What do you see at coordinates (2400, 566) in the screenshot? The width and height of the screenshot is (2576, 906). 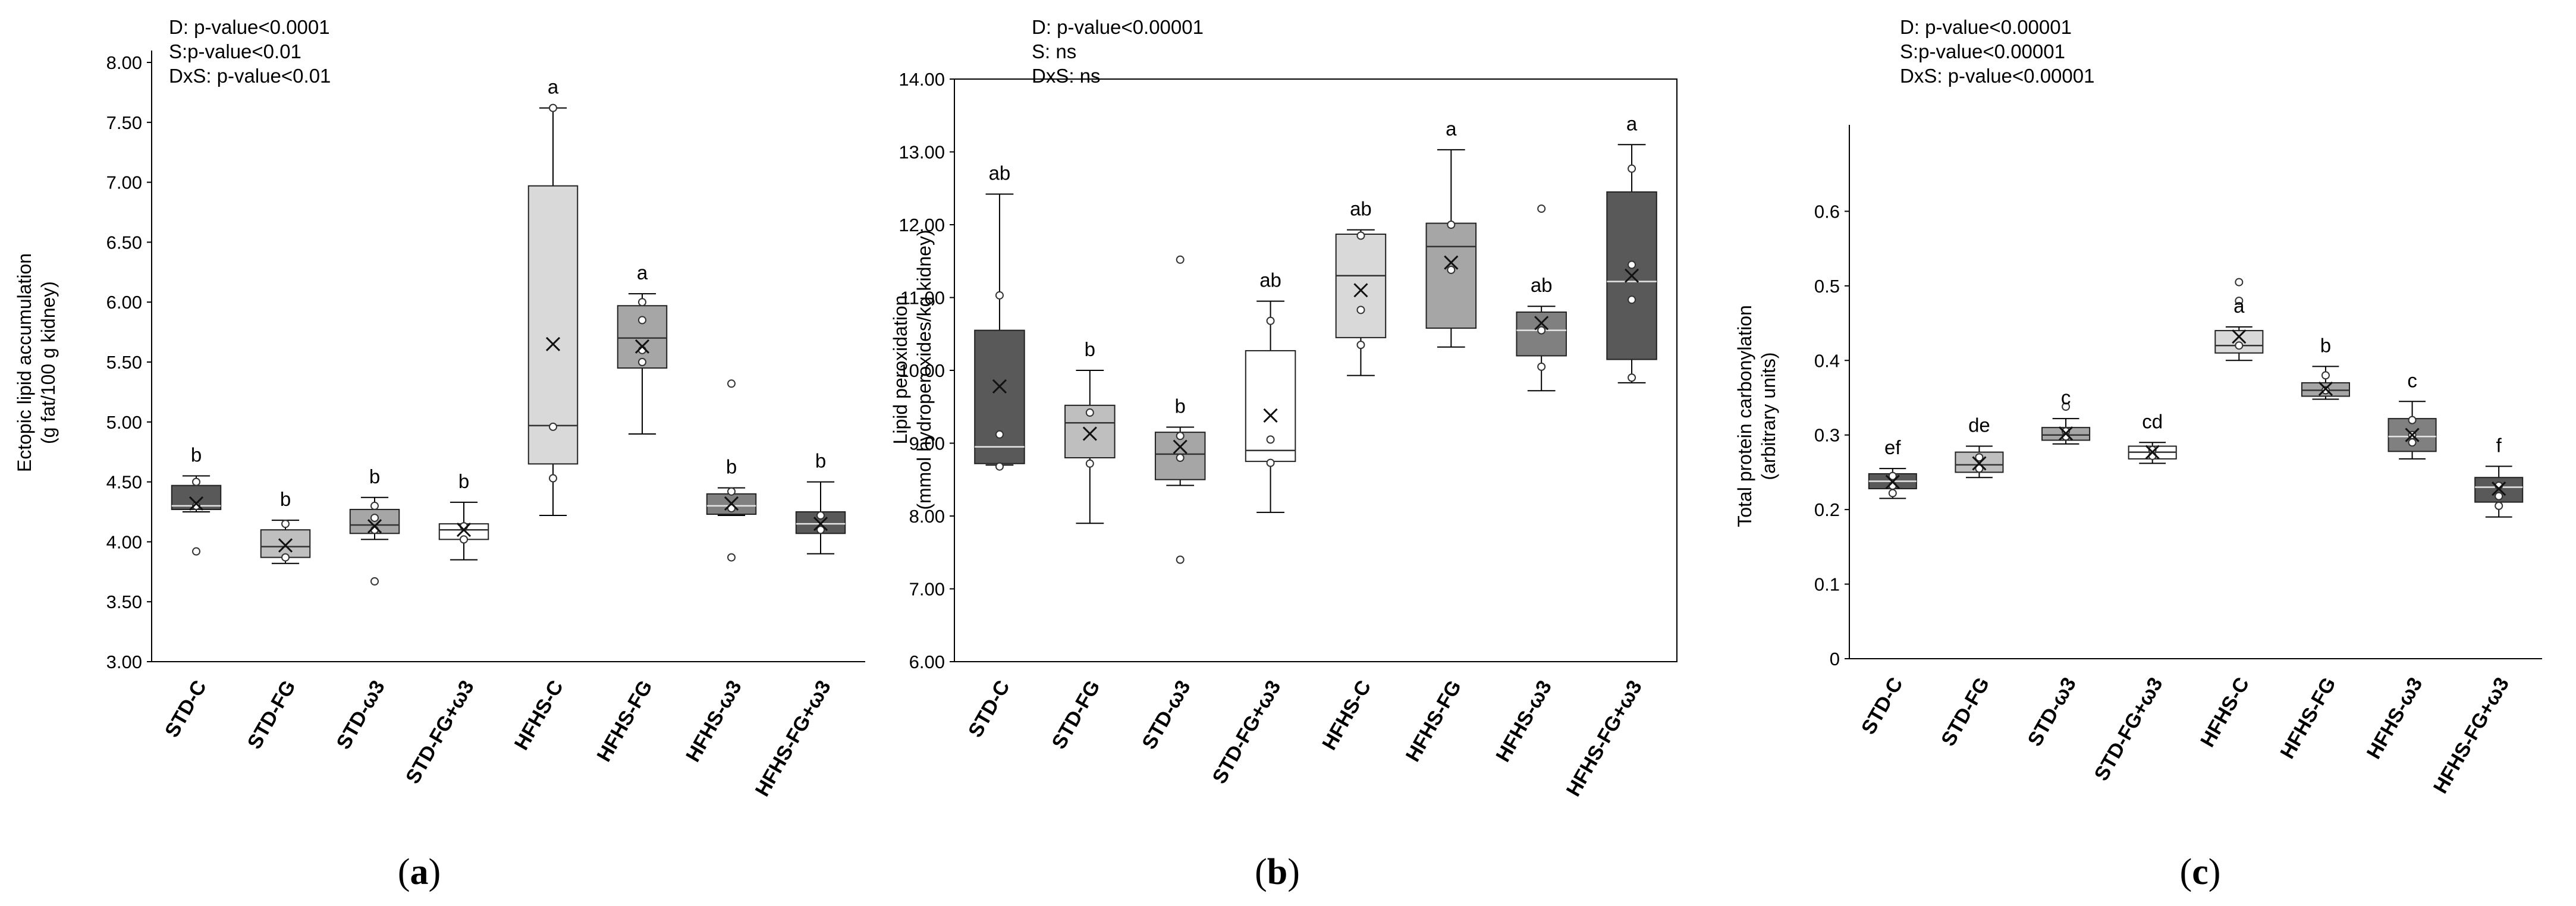 I see `box-group: c HFHS-ω3` at bounding box center [2400, 566].